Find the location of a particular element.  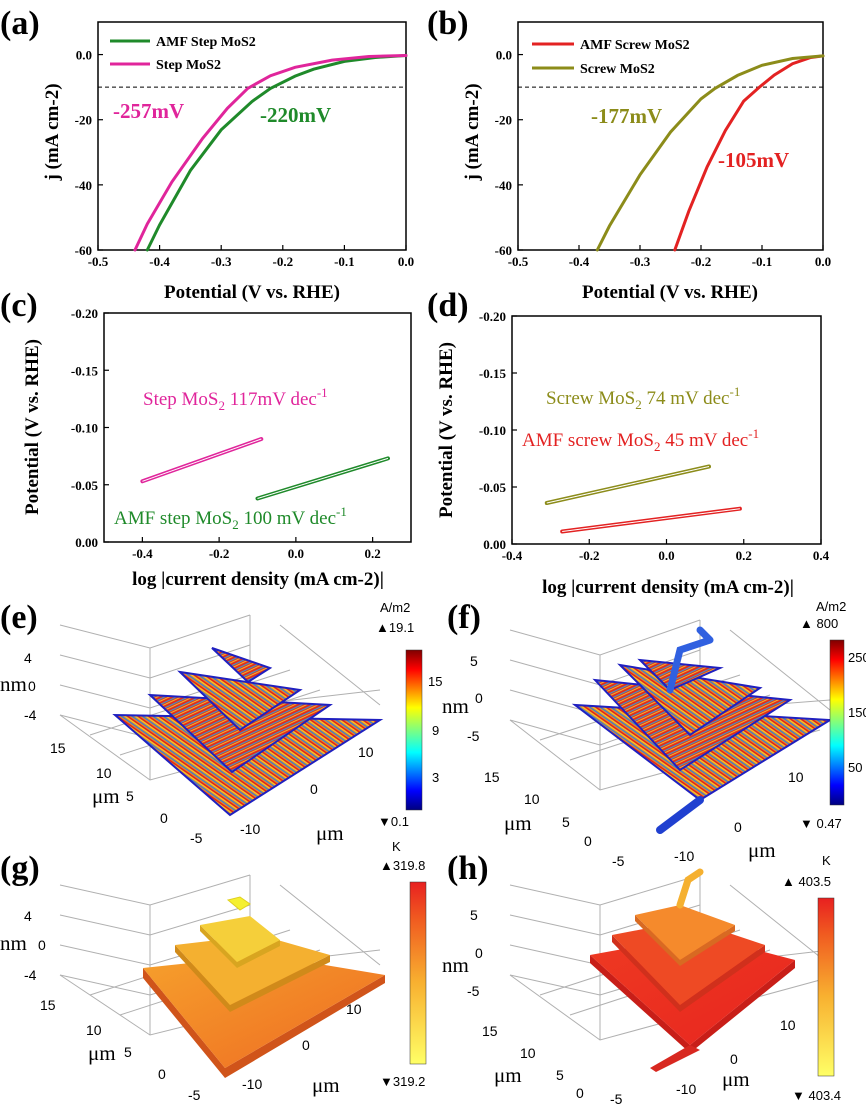

x-axis-label-c: log |current density (mA cm-2)| is located at coordinates (258, 579).